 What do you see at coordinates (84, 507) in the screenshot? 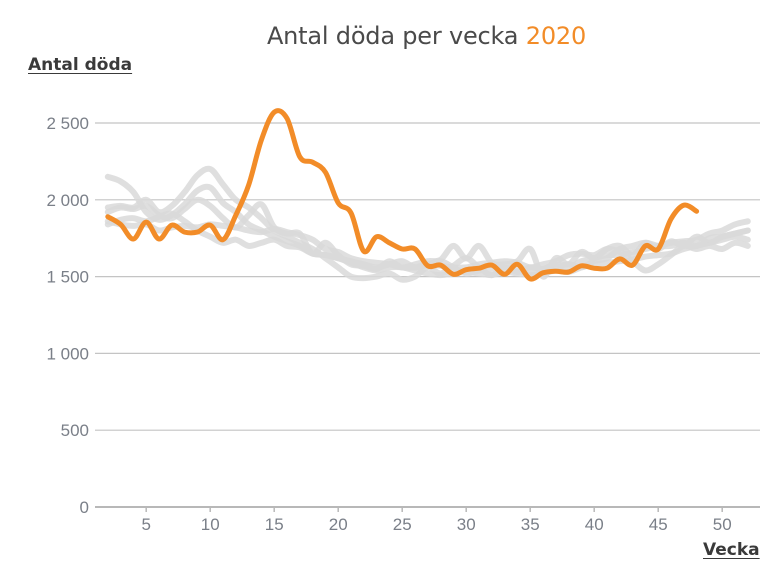
I see `y-tick-label: 0` at bounding box center [84, 507].